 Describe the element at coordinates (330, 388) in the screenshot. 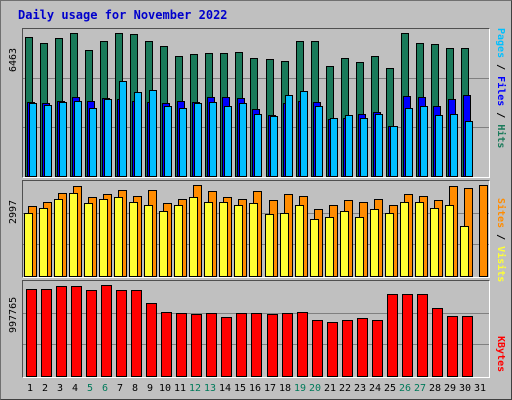

I see `day-label: 21` at that location.